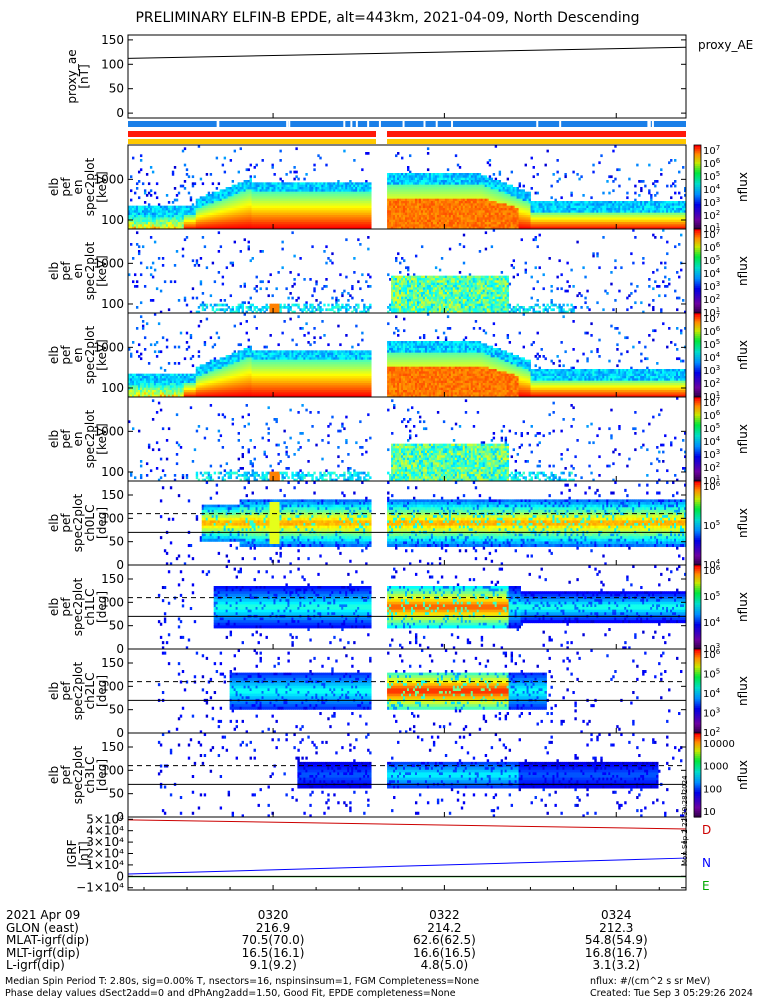 This screenshot has height=1000, width=775. I want to click on y-tick-label: 0, so click(120, 113).